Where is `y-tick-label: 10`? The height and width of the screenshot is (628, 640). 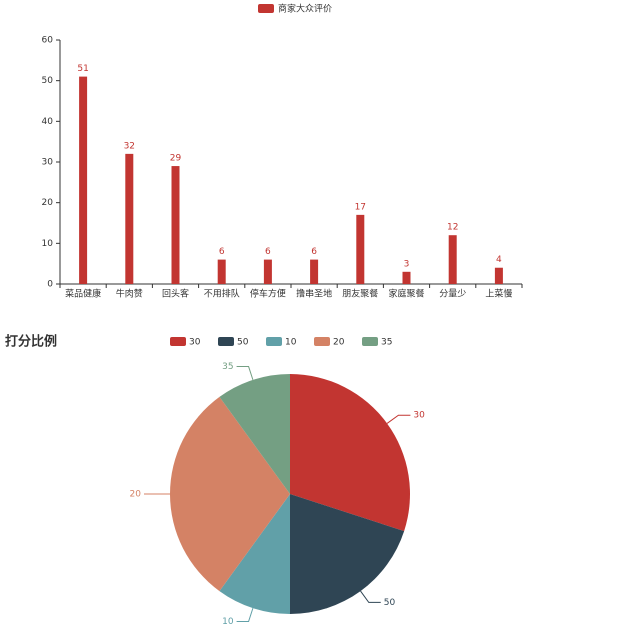 y-tick-label: 10 is located at coordinates (48, 244).